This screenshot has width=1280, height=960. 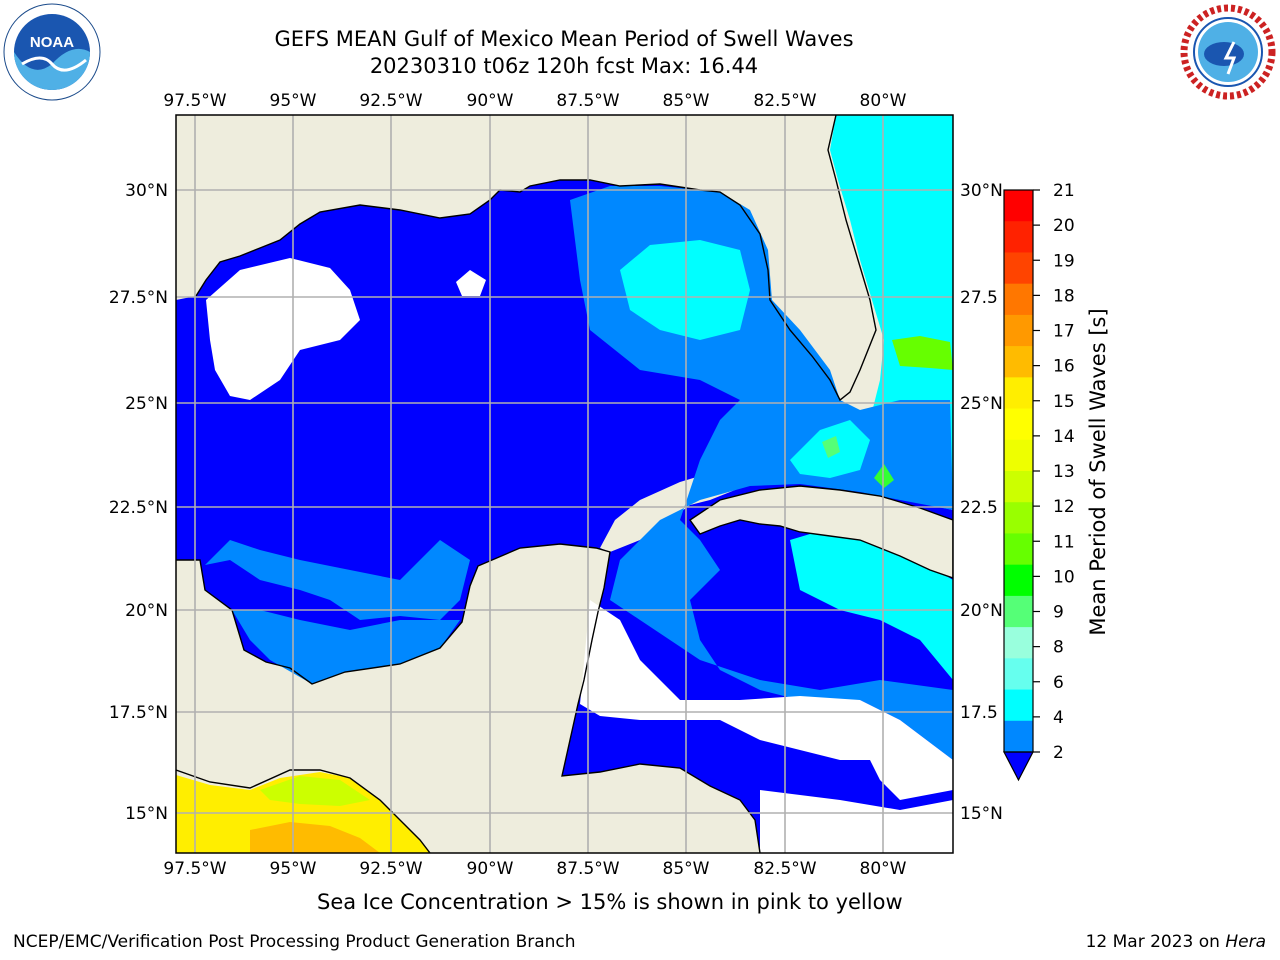 What do you see at coordinates (52, 42) in the screenshot?
I see `noaa-wordmark: NOAA` at bounding box center [52, 42].